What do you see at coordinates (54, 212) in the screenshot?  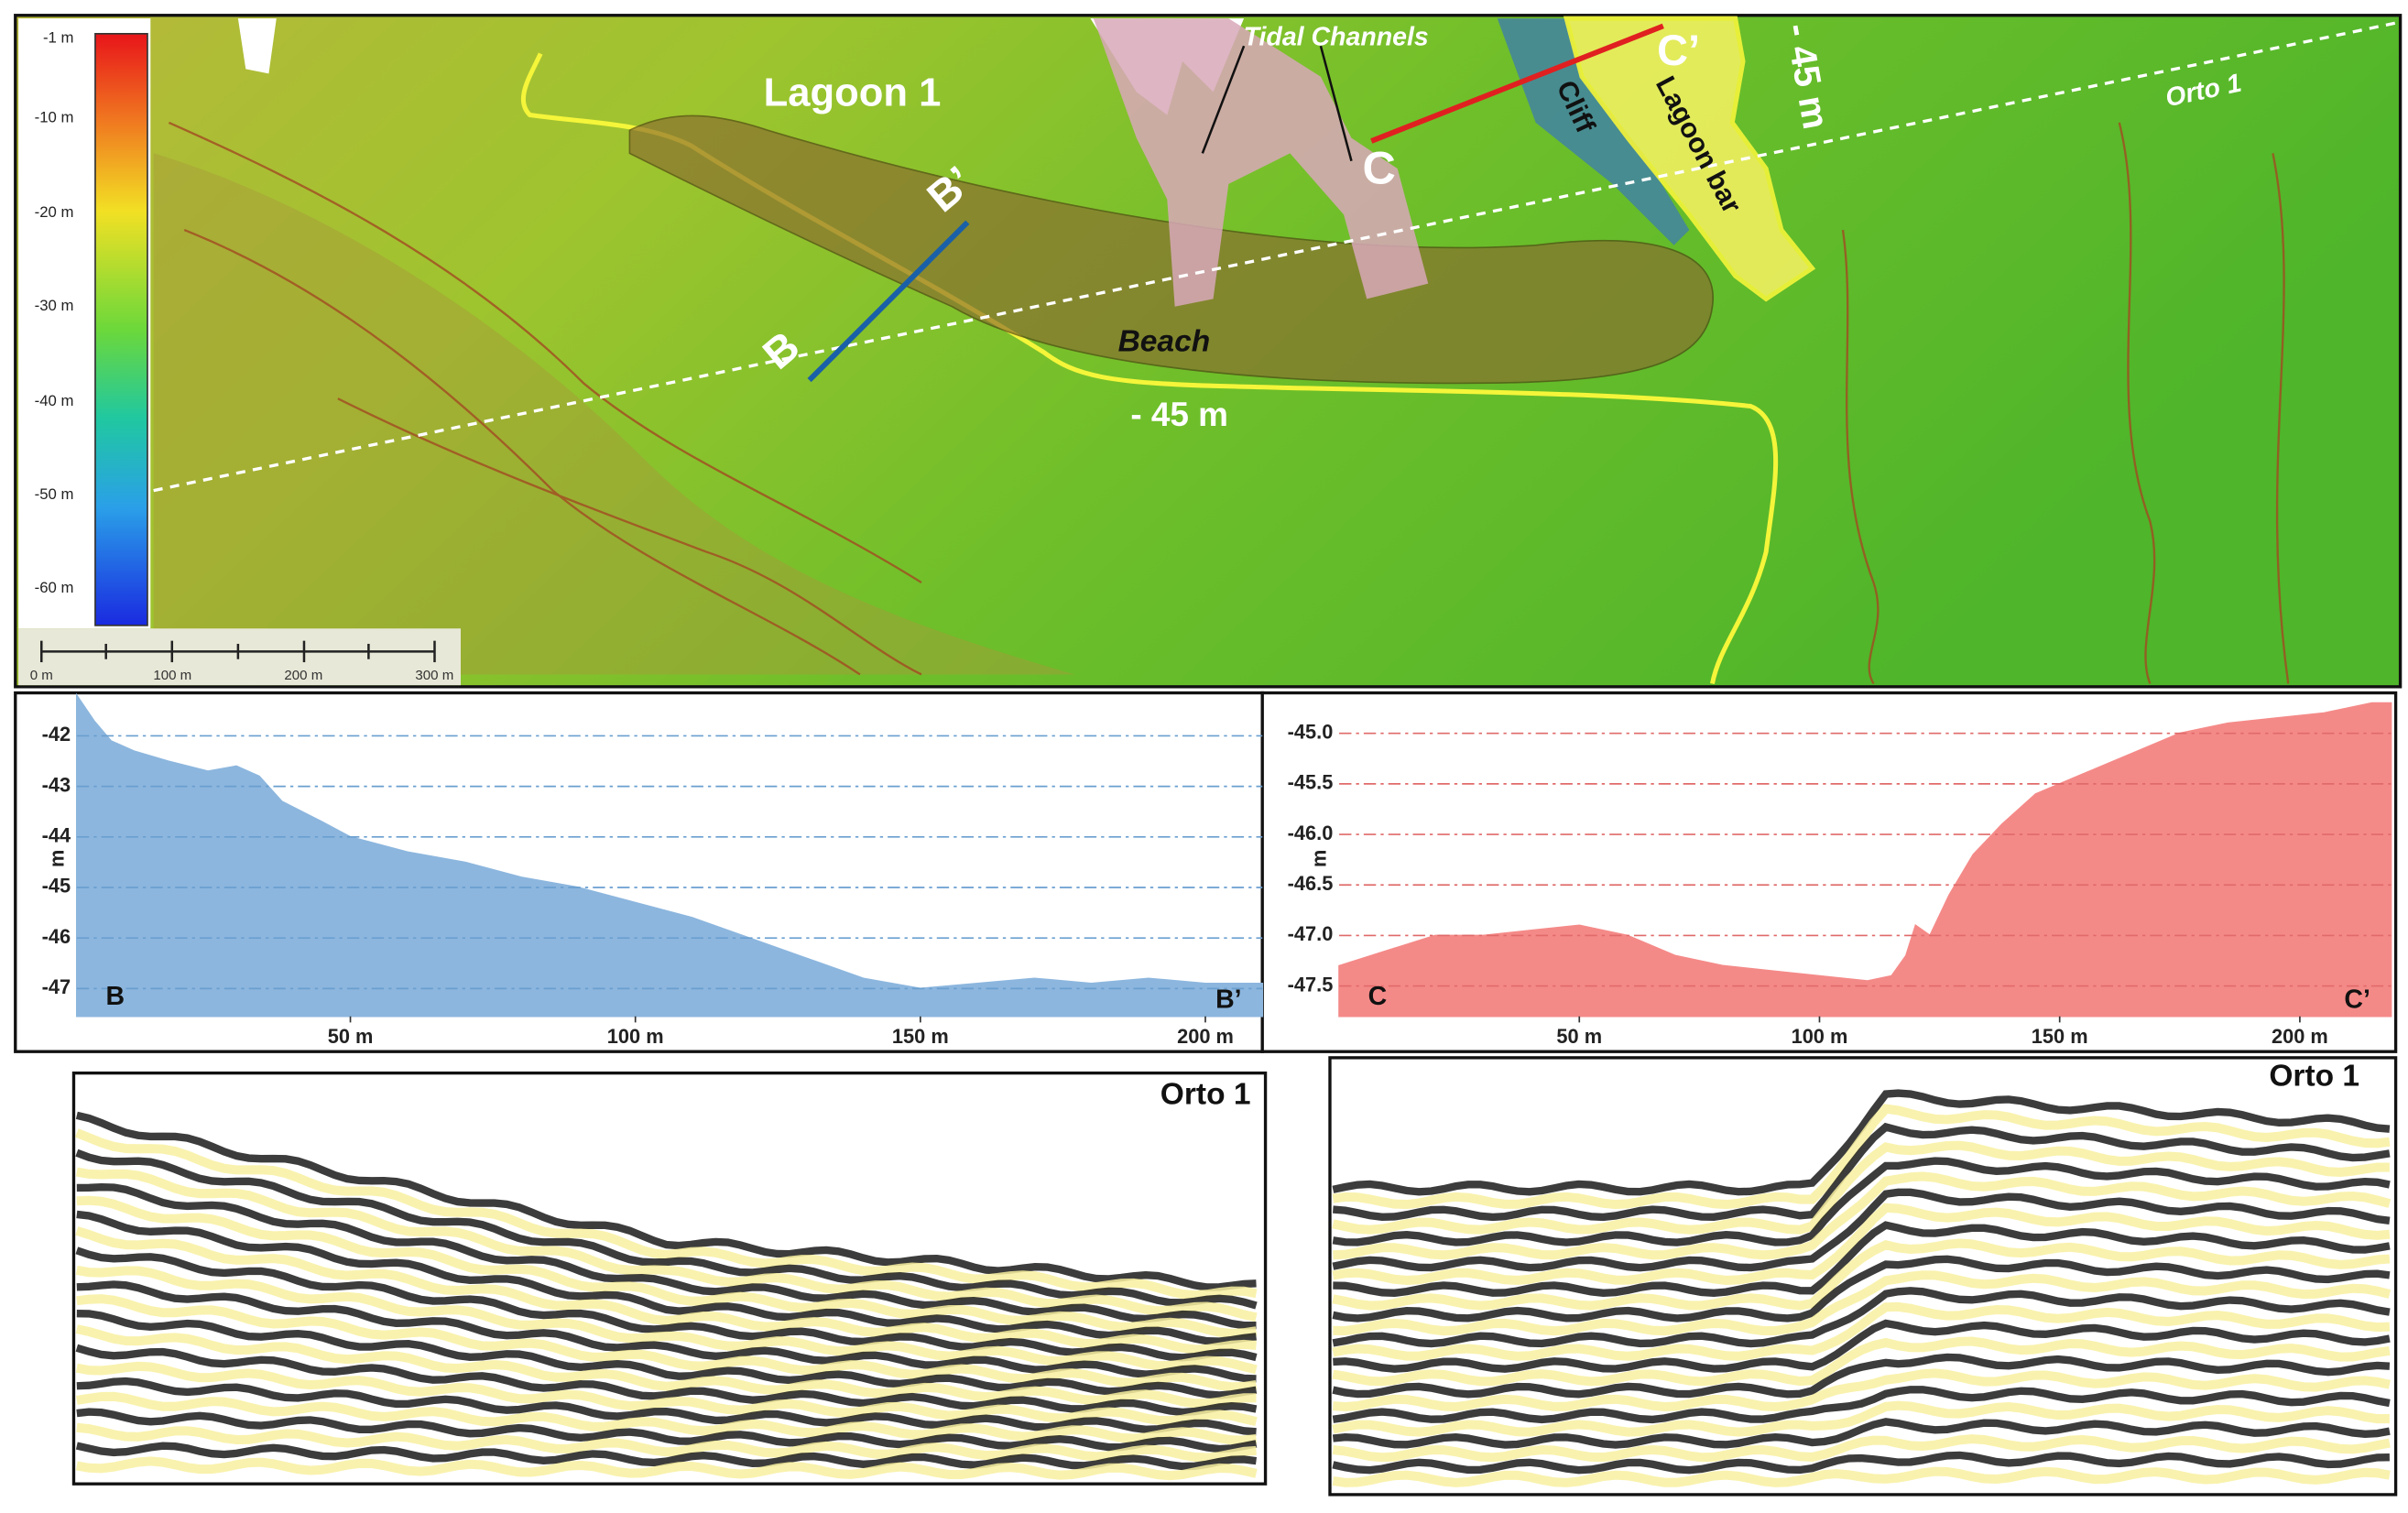 I see `colorbar-label: -20 m` at bounding box center [54, 212].